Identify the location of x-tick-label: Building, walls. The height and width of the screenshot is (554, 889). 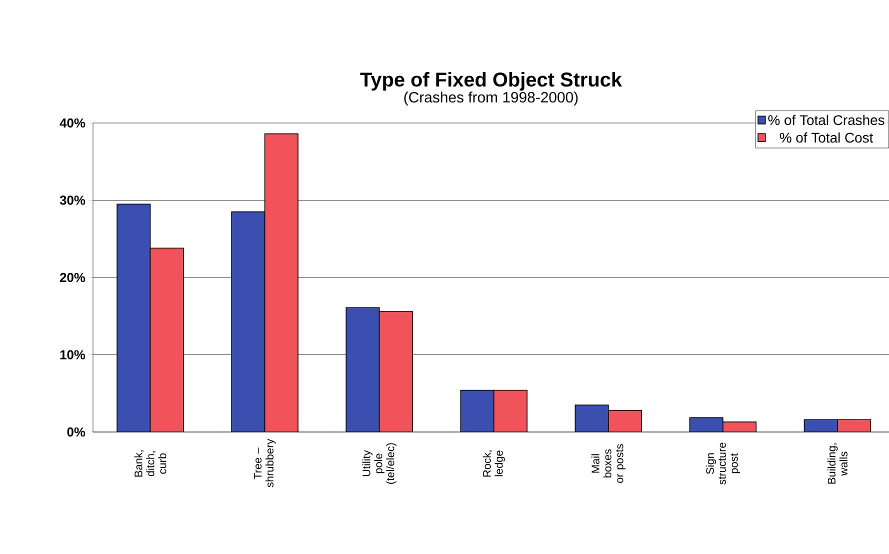
(837, 463).